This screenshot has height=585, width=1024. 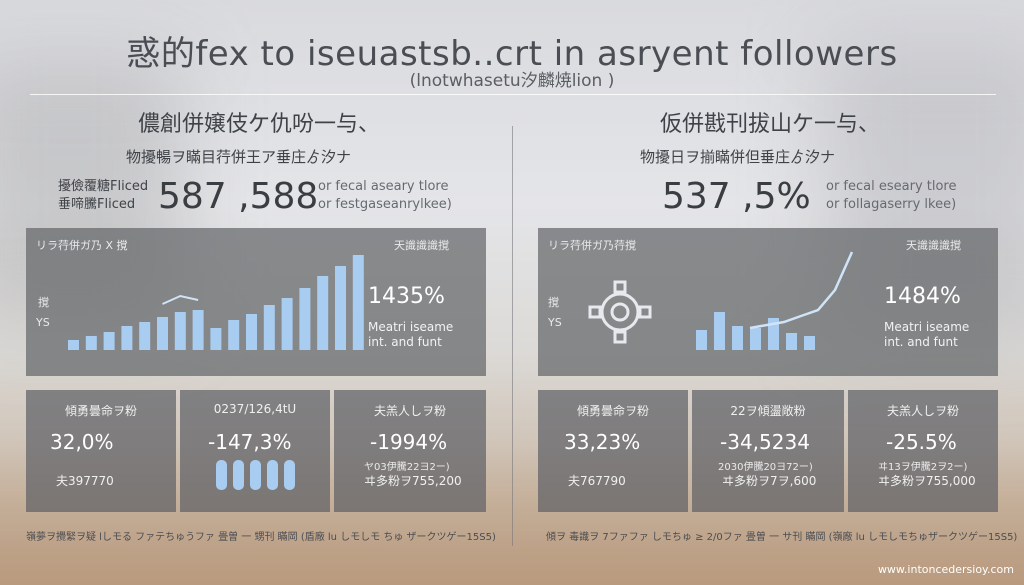 What do you see at coordinates (736, 196) in the screenshot?
I see `right-big-value: 537 ,5%` at bounding box center [736, 196].